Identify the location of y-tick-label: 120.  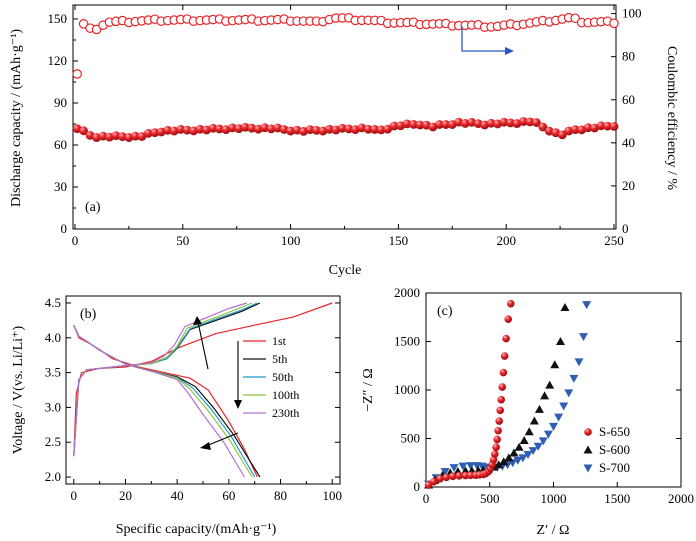
(58, 60).